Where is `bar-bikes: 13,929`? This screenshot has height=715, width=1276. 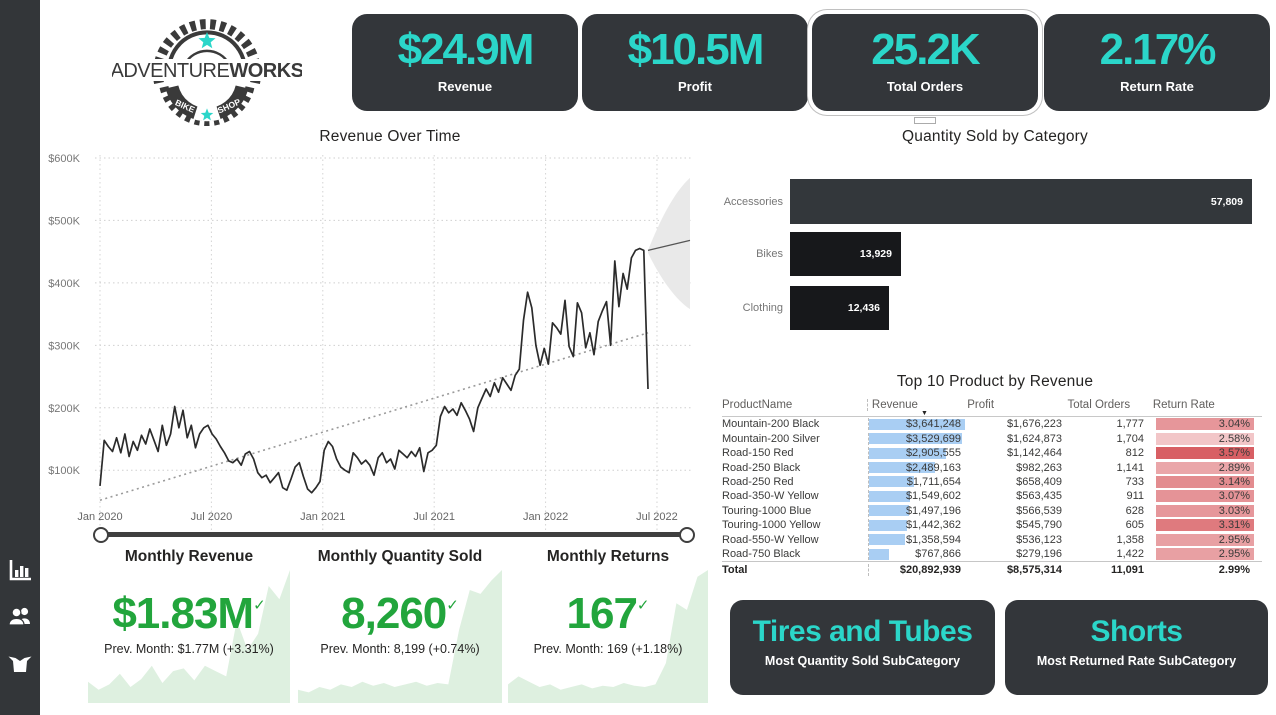 bar-bikes: 13,929 is located at coordinates (845, 254).